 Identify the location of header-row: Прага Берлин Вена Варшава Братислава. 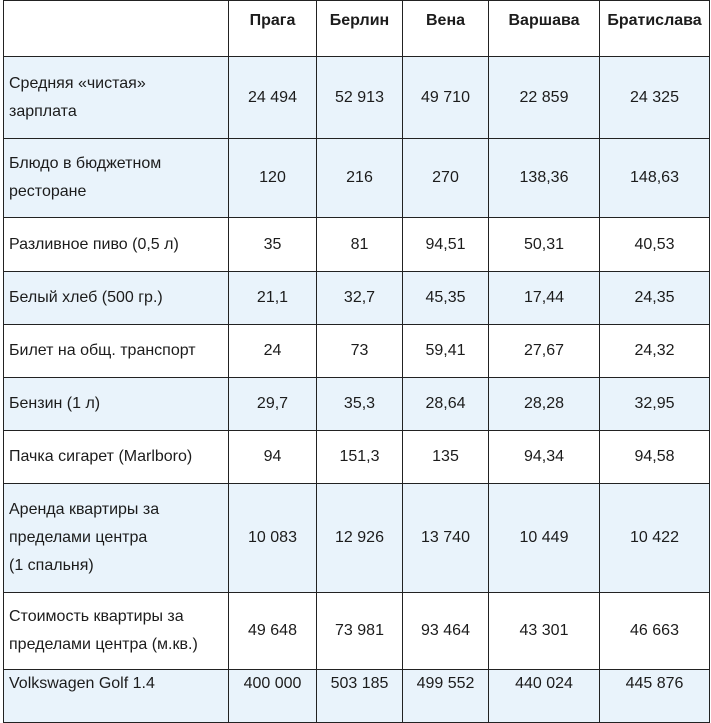
(356, 28).